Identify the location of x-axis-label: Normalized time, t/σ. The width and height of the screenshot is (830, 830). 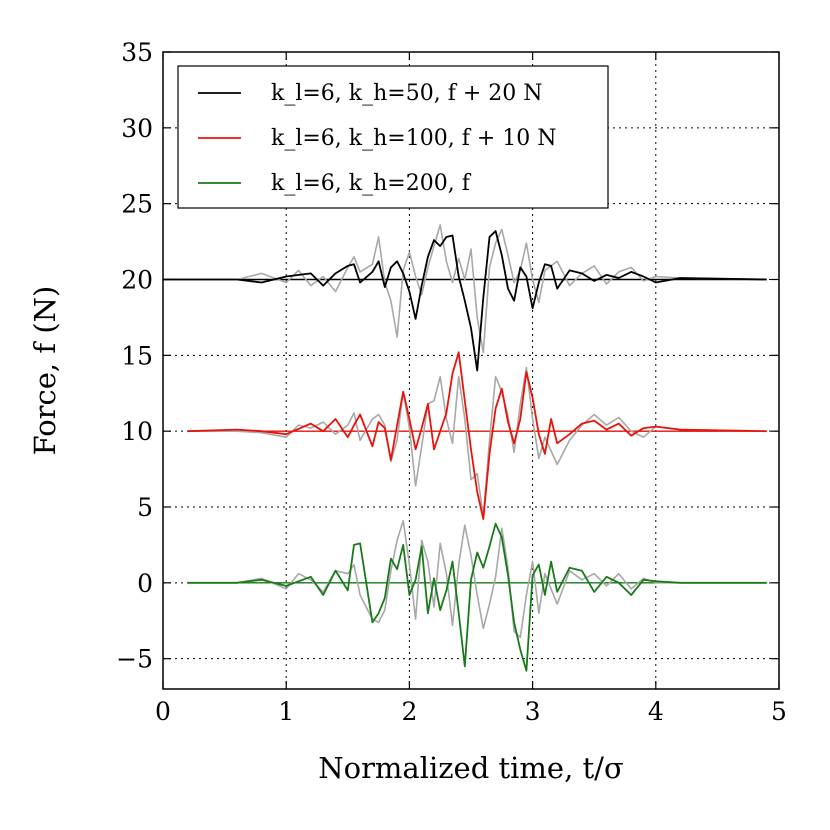
(471, 768).